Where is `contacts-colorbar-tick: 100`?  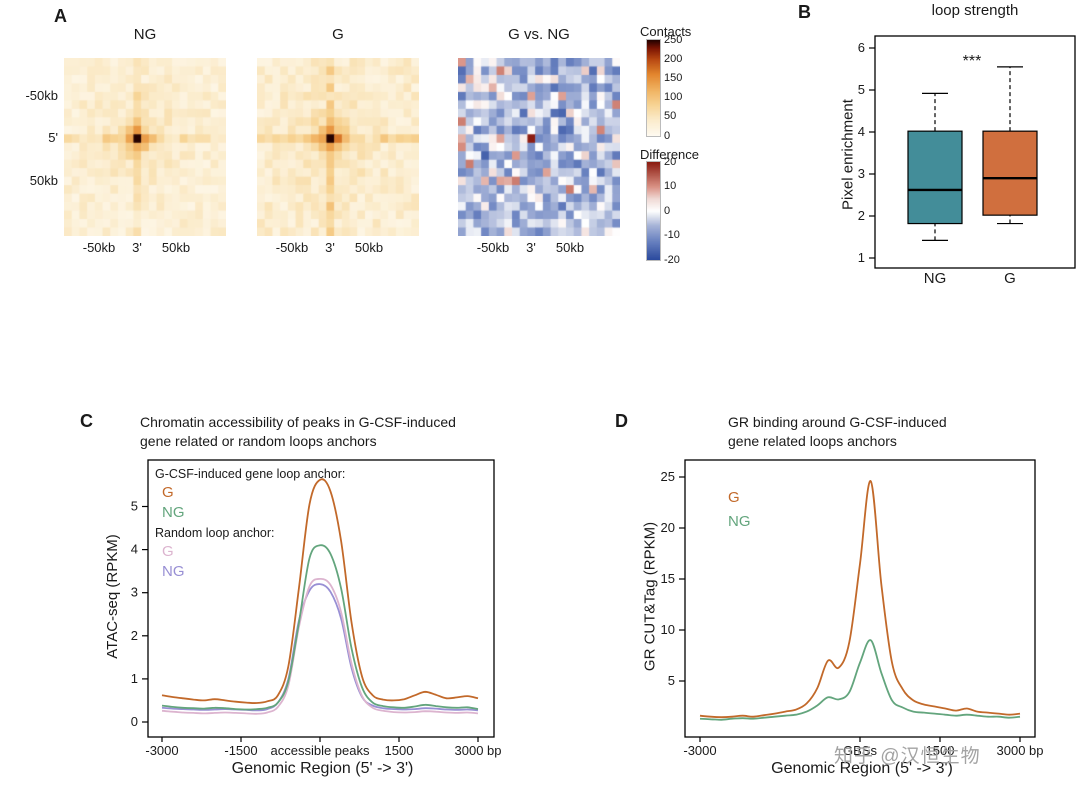 contacts-colorbar-tick: 100 is located at coordinates (673, 97).